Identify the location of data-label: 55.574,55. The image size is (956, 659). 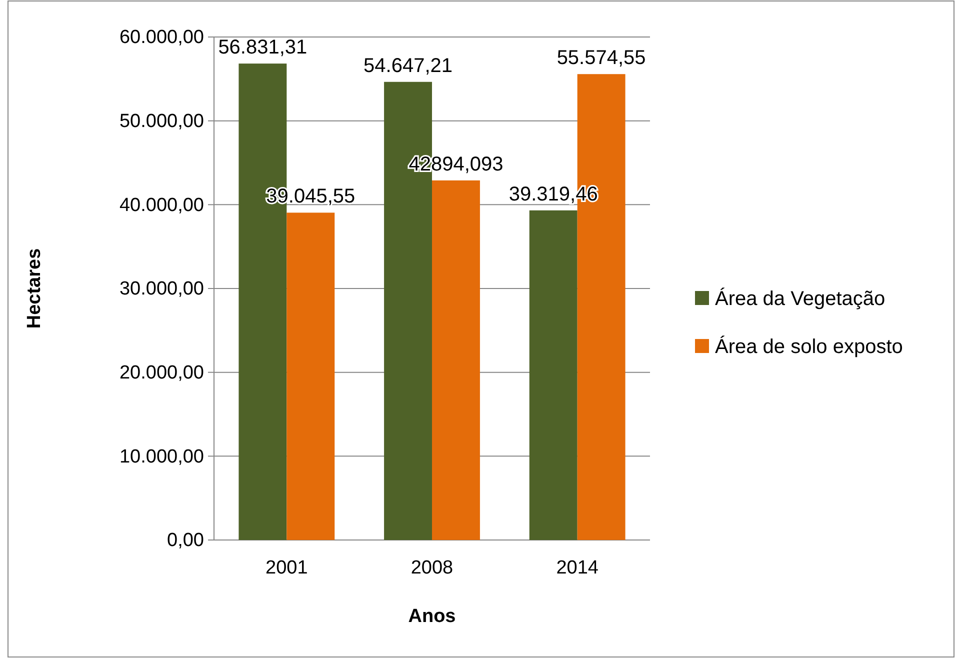
(601, 58).